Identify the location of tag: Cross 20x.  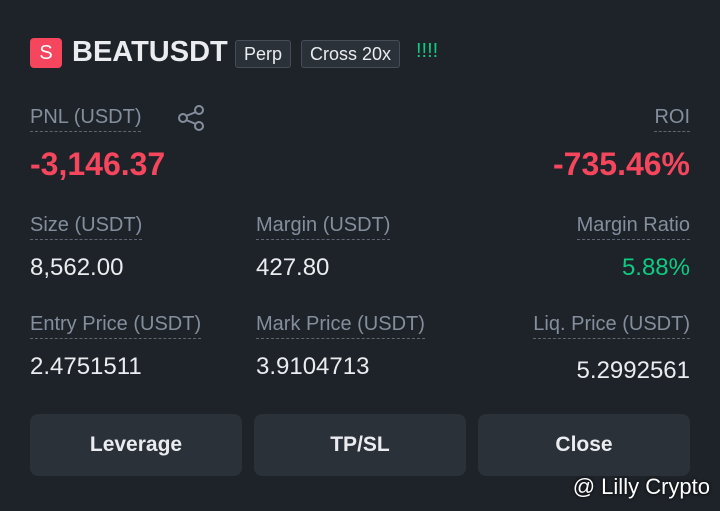
(351, 54).